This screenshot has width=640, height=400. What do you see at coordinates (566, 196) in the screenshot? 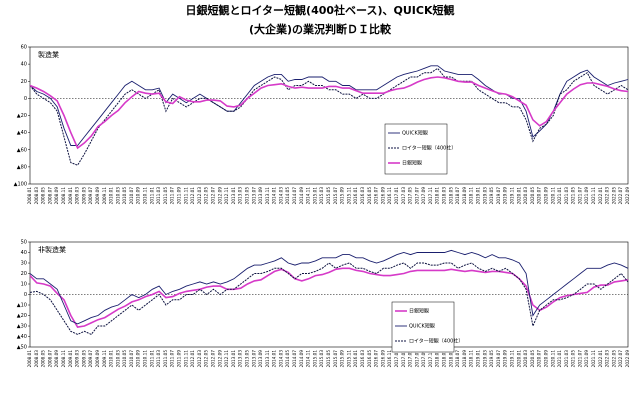
I see `x-tick-label: 2021.03` at bounding box center [566, 196].